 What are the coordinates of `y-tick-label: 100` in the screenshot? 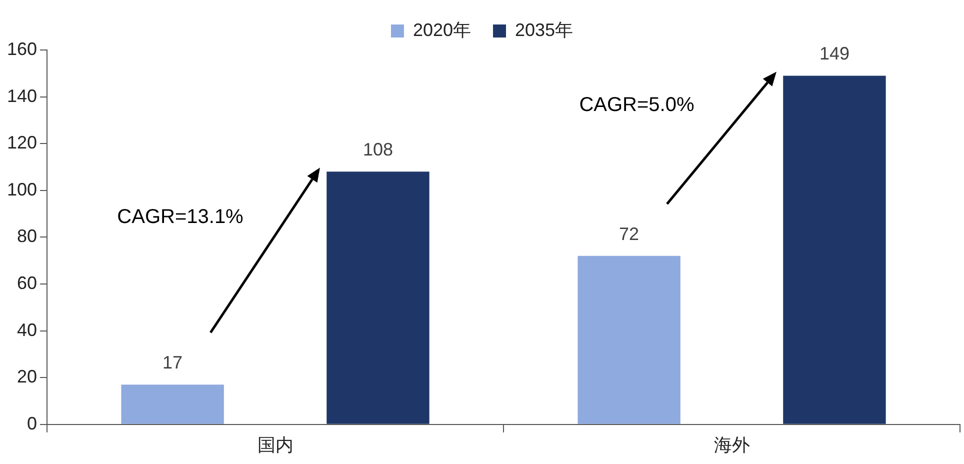 It's located at (22, 189).